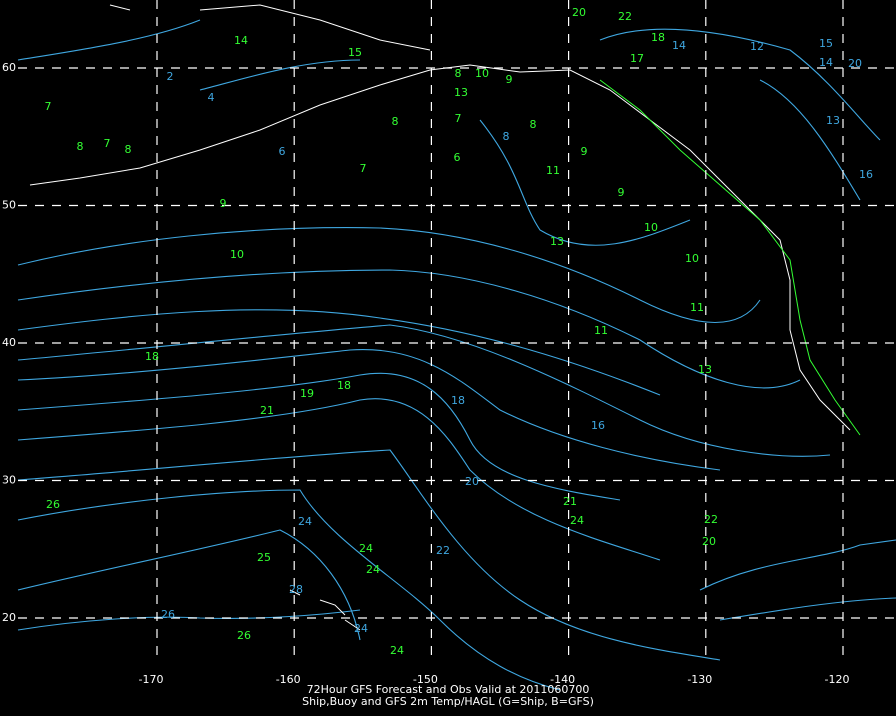  What do you see at coordinates (296, 589) in the screenshot?
I see `gfs-label: 28` at bounding box center [296, 589].